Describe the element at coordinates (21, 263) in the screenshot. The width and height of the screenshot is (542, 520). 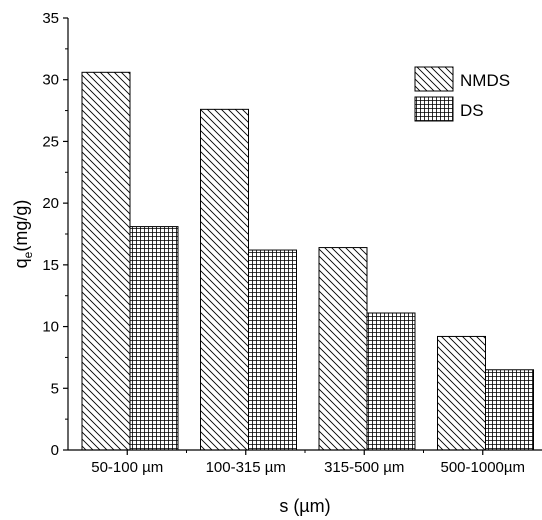
I see `y-axis-title-main: q` at that location.